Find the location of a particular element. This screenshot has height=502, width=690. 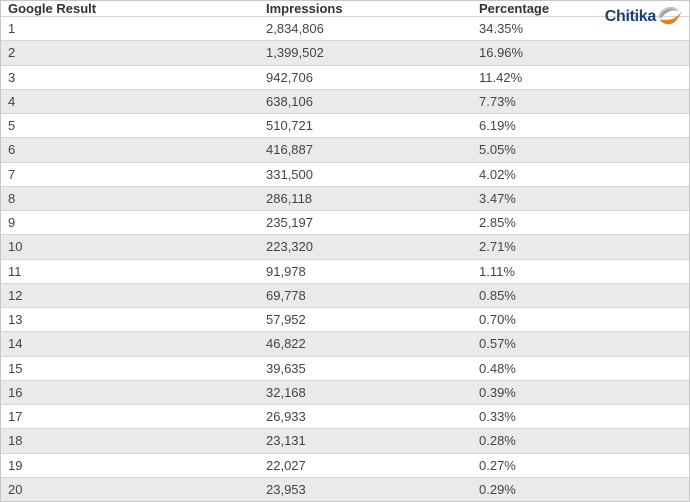

percentage-cell: 5.05% is located at coordinates (497, 150).